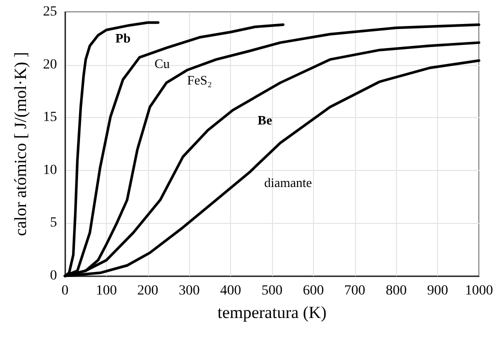 This screenshot has height=337, width=500. Describe the element at coordinates (199, 80) in the screenshot. I see `series-label: FeS₂` at that location.